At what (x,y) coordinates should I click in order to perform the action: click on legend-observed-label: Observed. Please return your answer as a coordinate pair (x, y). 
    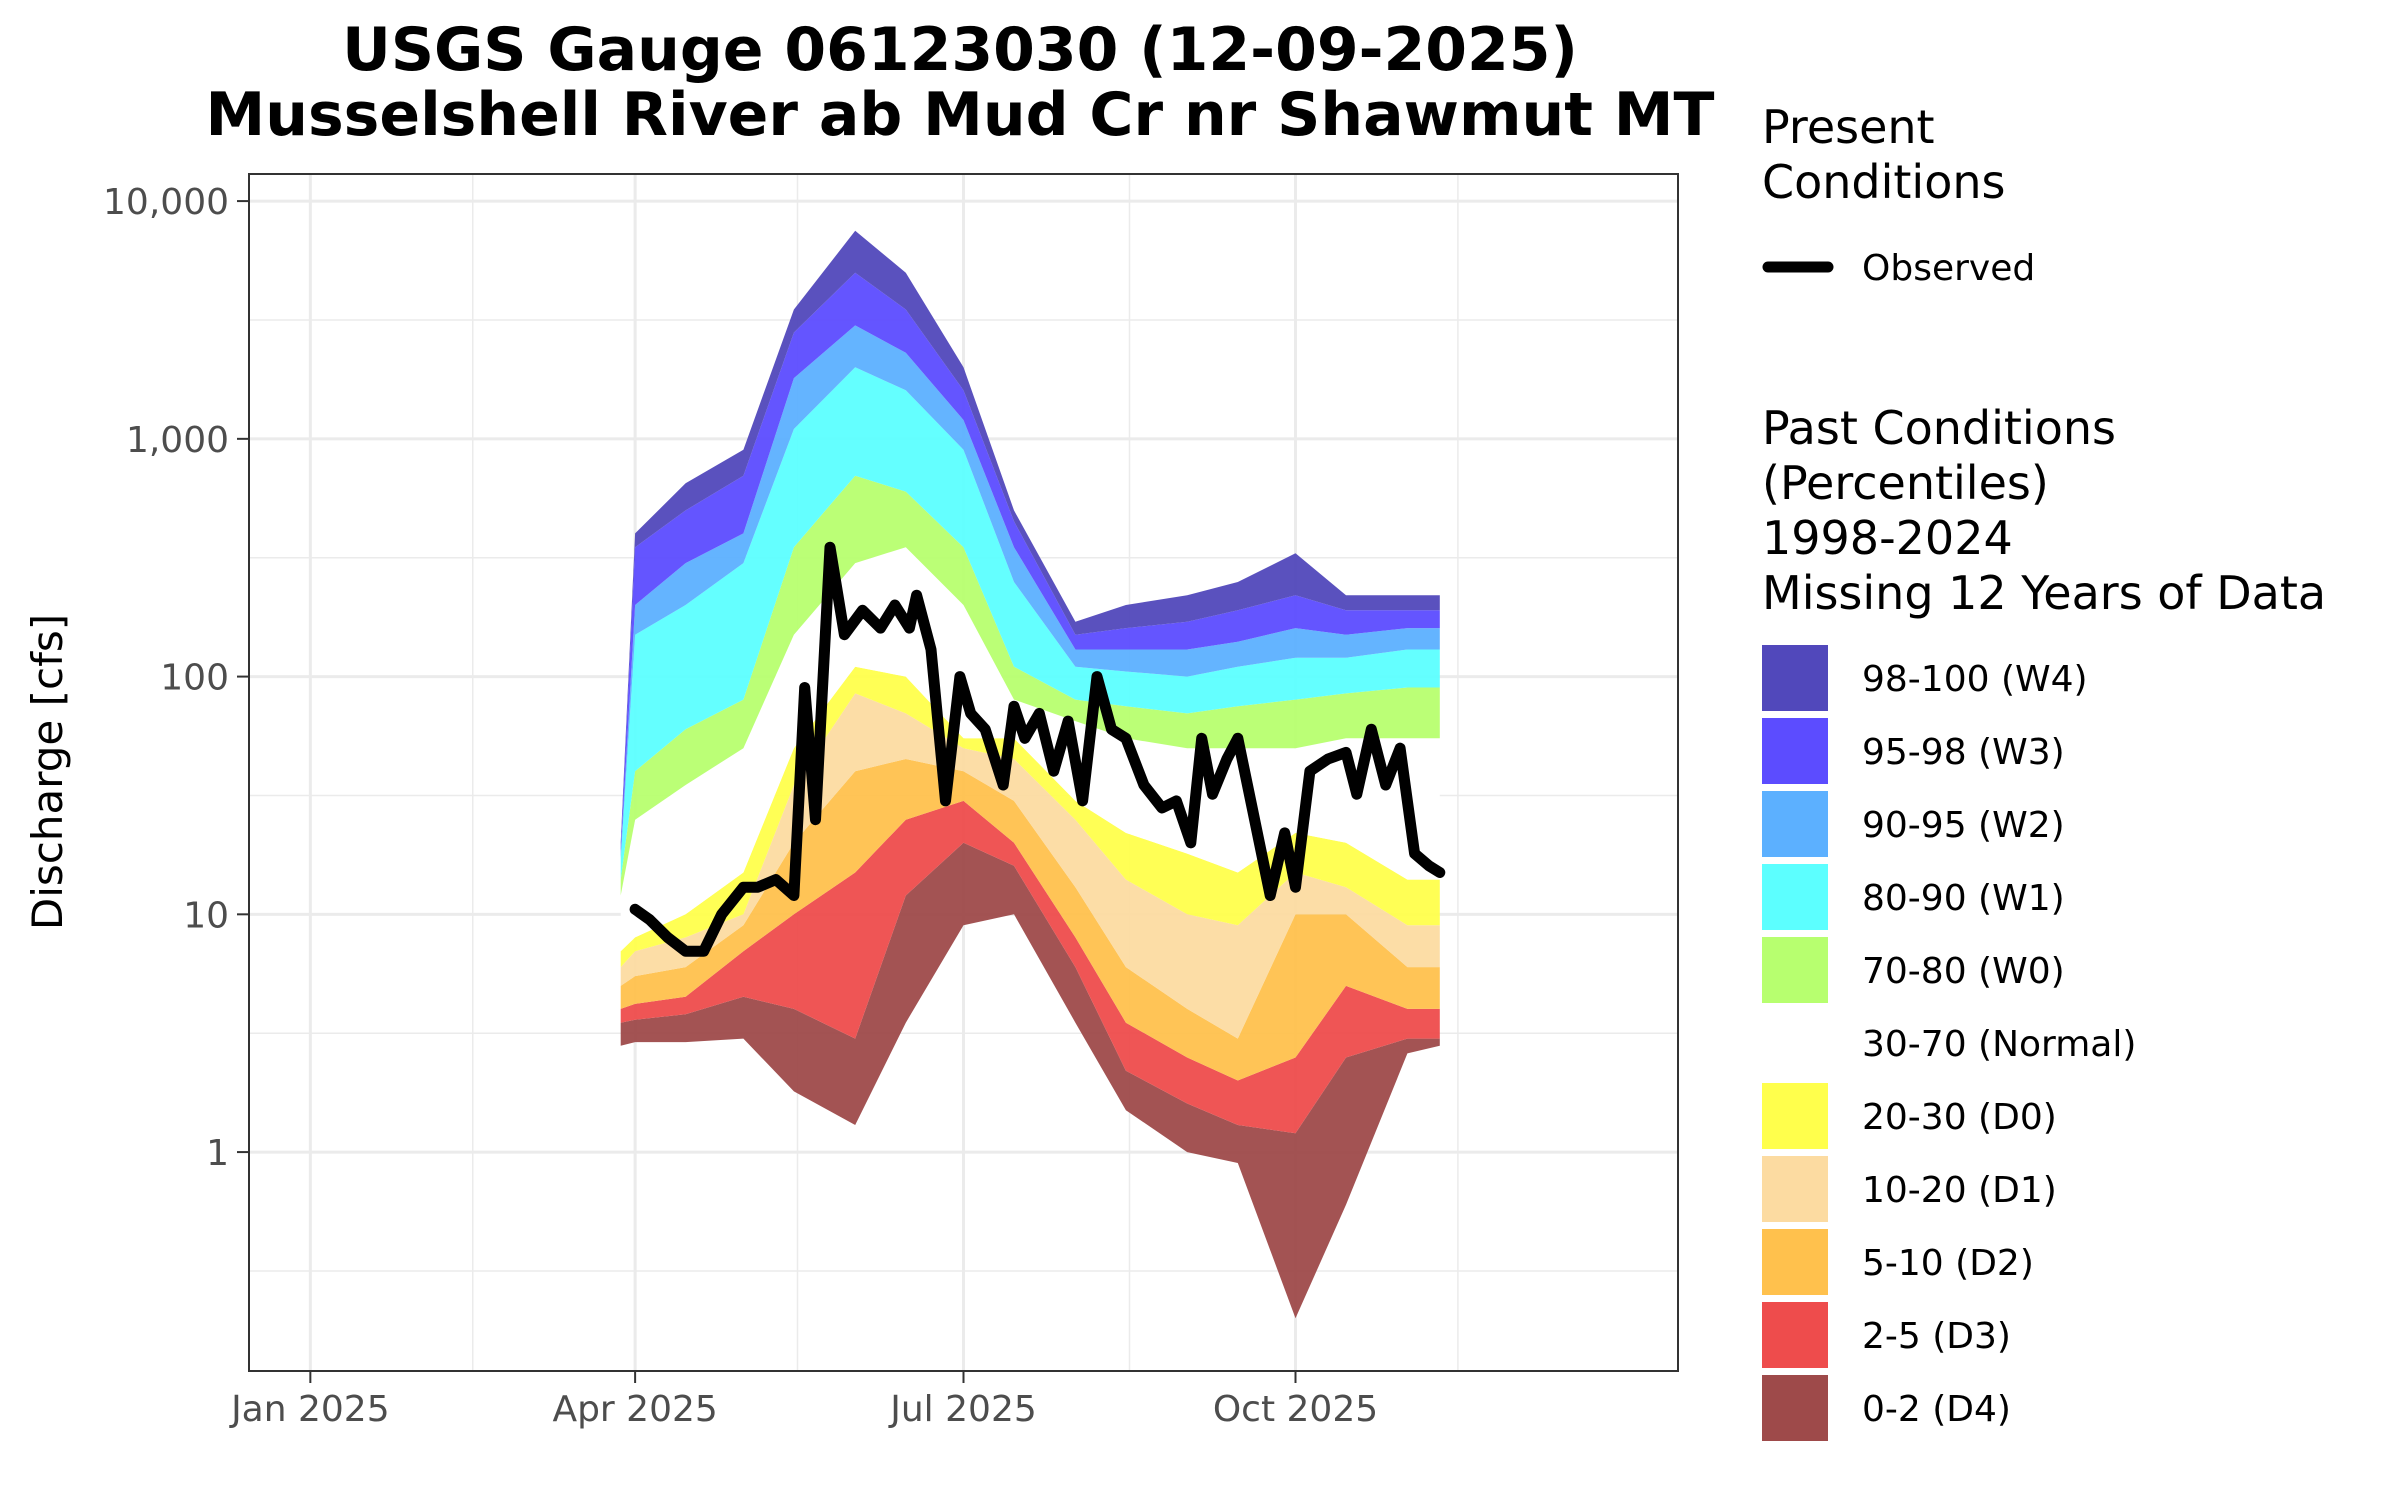
    Looking at the image, I should click on (1948, 268).